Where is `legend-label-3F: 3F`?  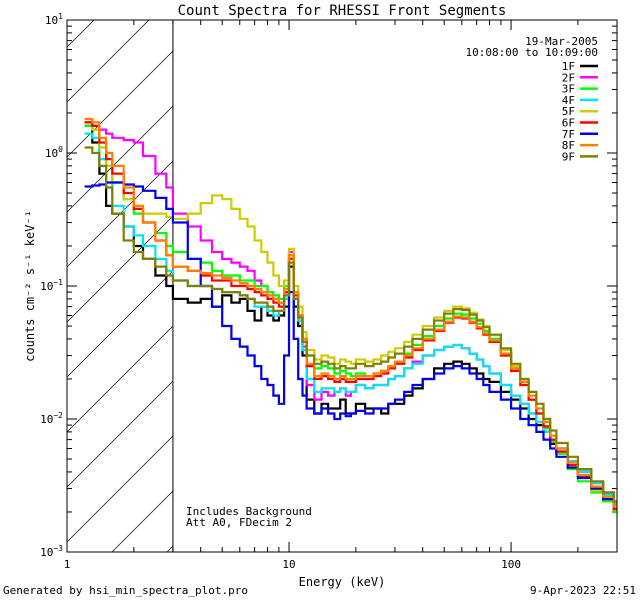
legend-label-3F: 3F is located at coordinates (568, 89).